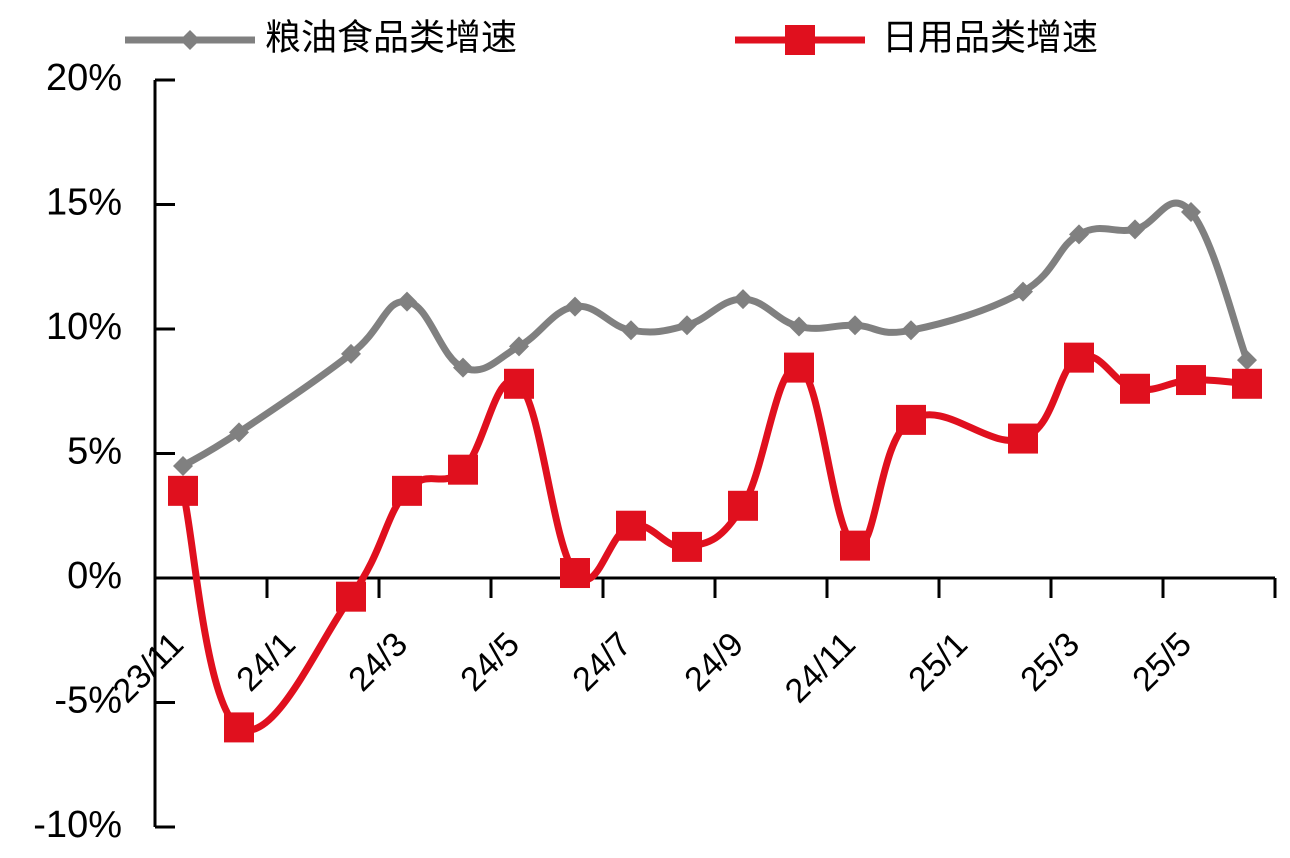 The height and width of the screenshot is (858, 1290). I want to click on y-tick-label: 0%, so click(94, 576).